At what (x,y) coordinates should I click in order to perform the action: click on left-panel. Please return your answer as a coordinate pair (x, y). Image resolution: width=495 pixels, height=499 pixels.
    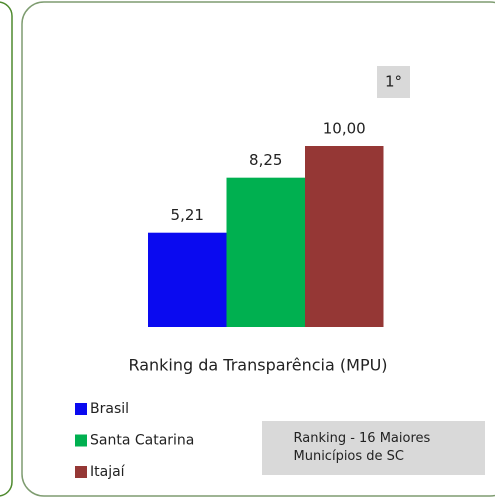
    Looking at the image, I should click on (6, 249).